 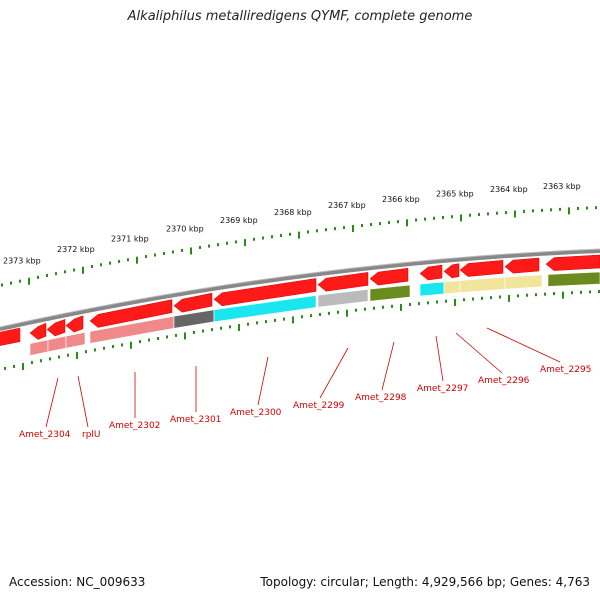 I want to click on tick-label: 2363 kbp, so click(x=562, y=186).